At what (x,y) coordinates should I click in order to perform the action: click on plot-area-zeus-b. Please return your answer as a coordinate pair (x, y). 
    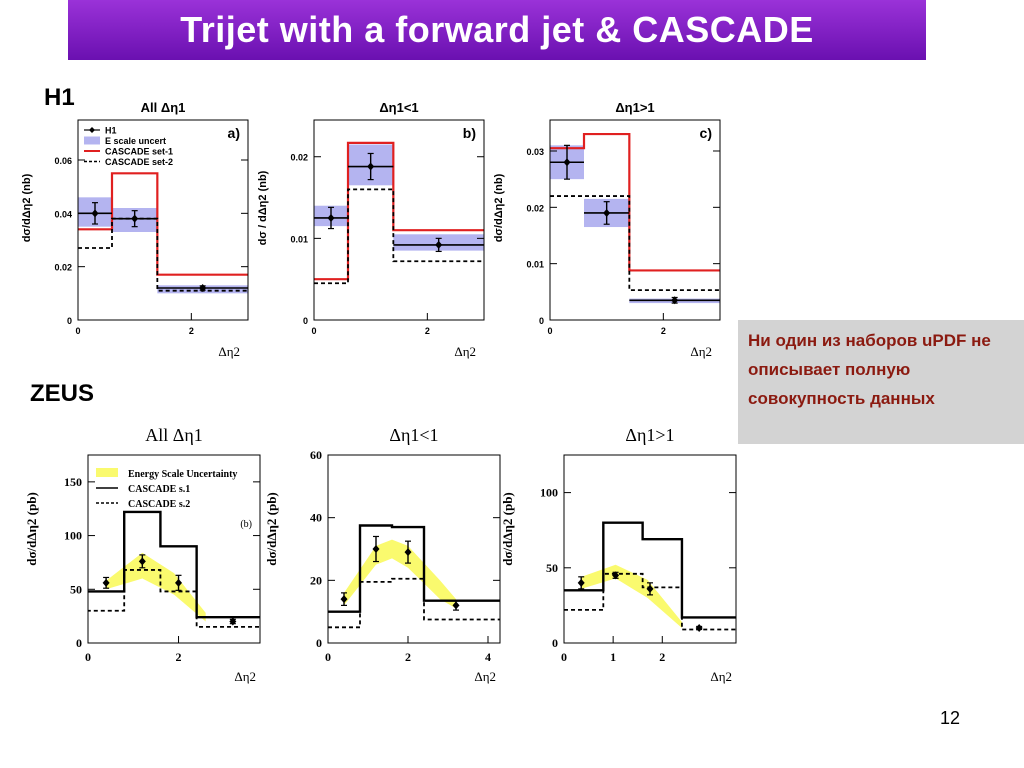
    Looking at the image, I should click on (414, 576).